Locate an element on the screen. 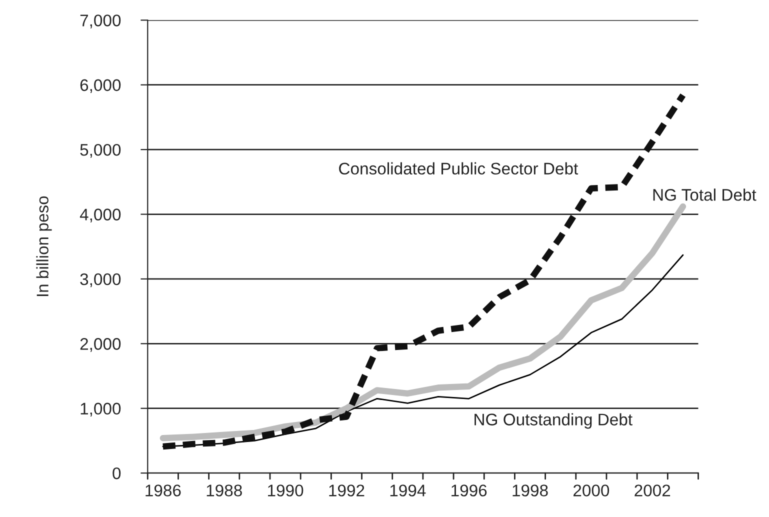 The image size is (769, 517). x-tick-label: 1992 is located at coordinates (346, 490).